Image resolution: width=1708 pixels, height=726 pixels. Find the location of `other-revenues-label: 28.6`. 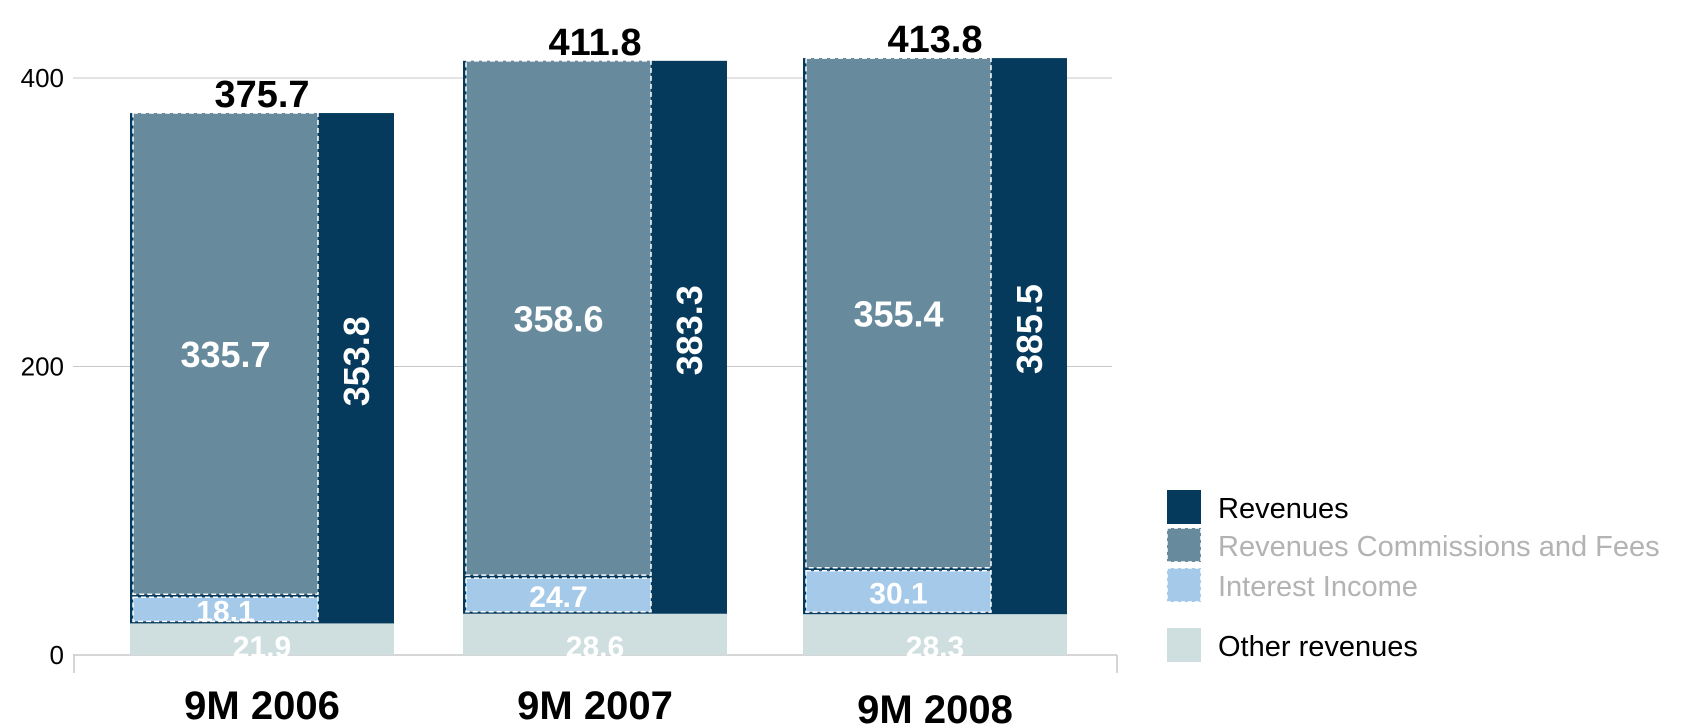

other-revenues-label: 28.6 is located at coordinates (595, 647).